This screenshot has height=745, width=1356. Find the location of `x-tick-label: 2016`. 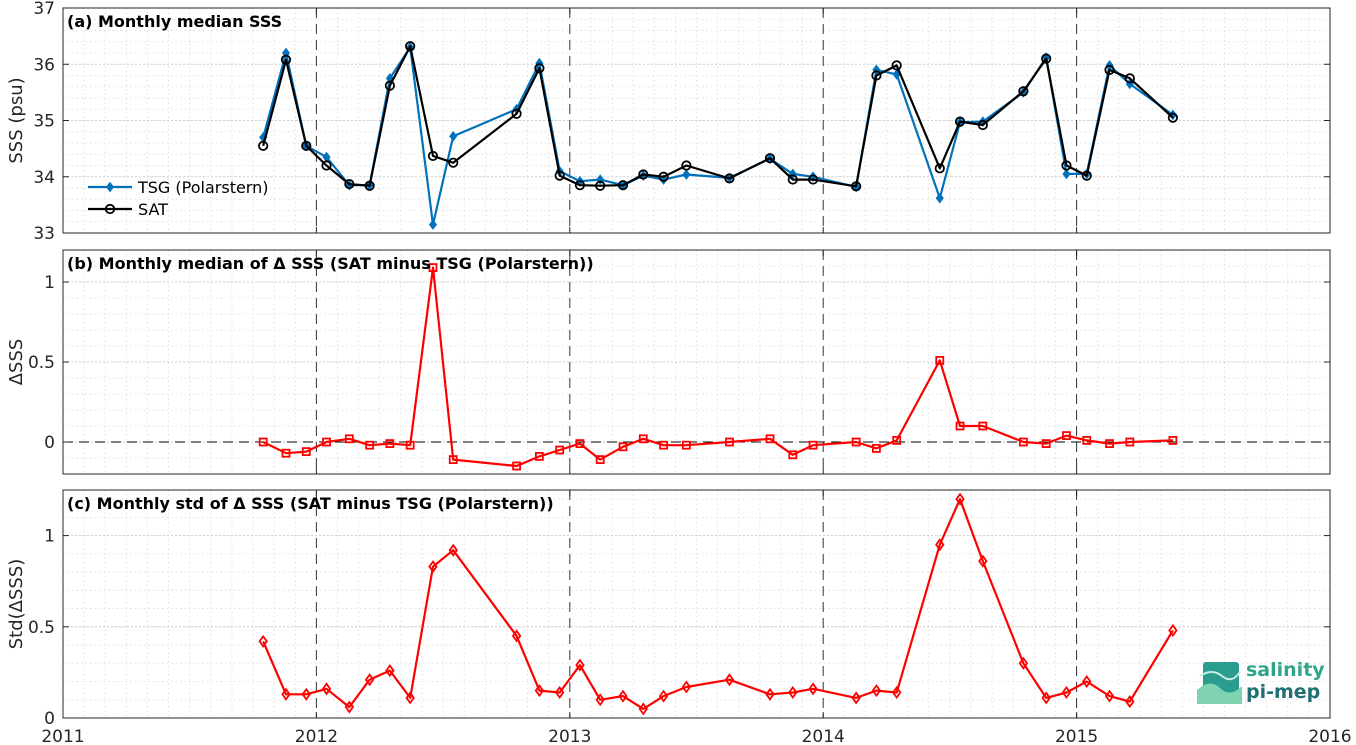

x-tick-label: 2016 is located at coordinates (1329, 736).